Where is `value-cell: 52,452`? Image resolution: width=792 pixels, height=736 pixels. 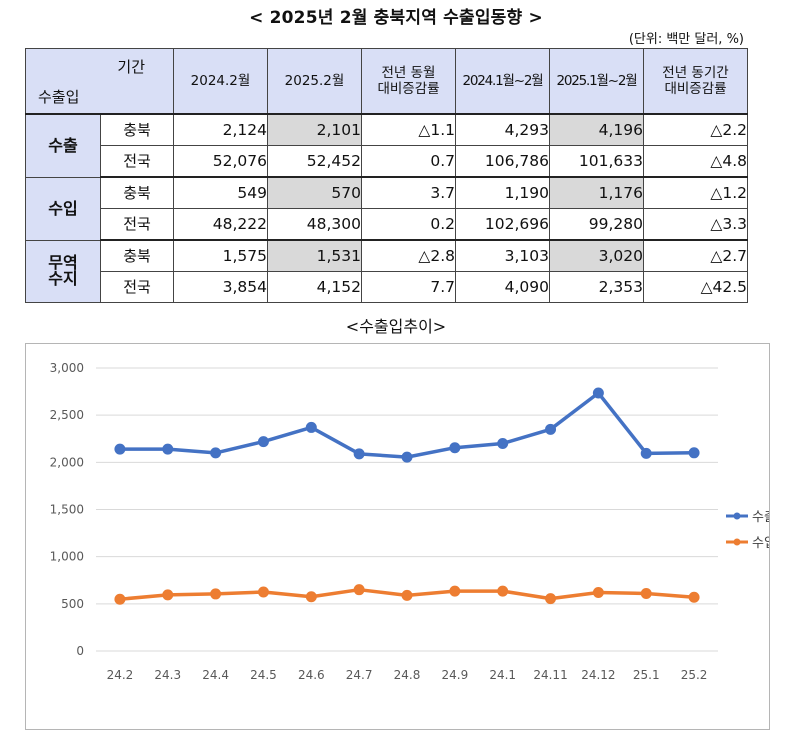 value-cell: 52,452 is located at coordinates (314, 161).